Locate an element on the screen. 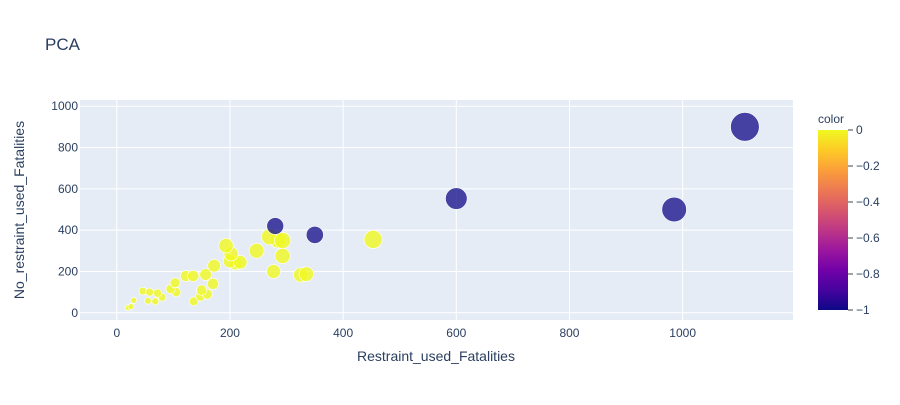 The image size is (900, 405). colorbar-tick-label-2: −0.4 is located at coordinates (868, 202).